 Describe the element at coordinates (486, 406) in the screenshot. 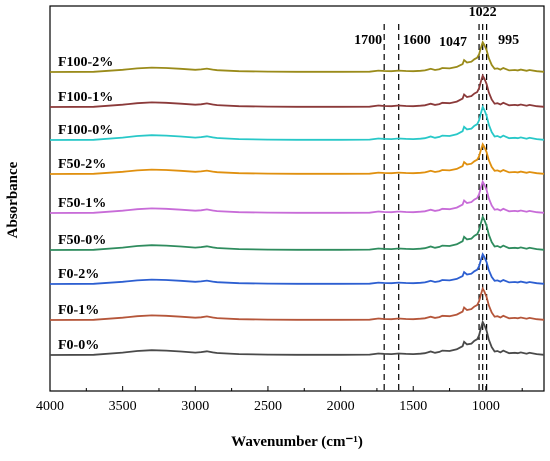

I see `x-tick-label: 1000` at that location.